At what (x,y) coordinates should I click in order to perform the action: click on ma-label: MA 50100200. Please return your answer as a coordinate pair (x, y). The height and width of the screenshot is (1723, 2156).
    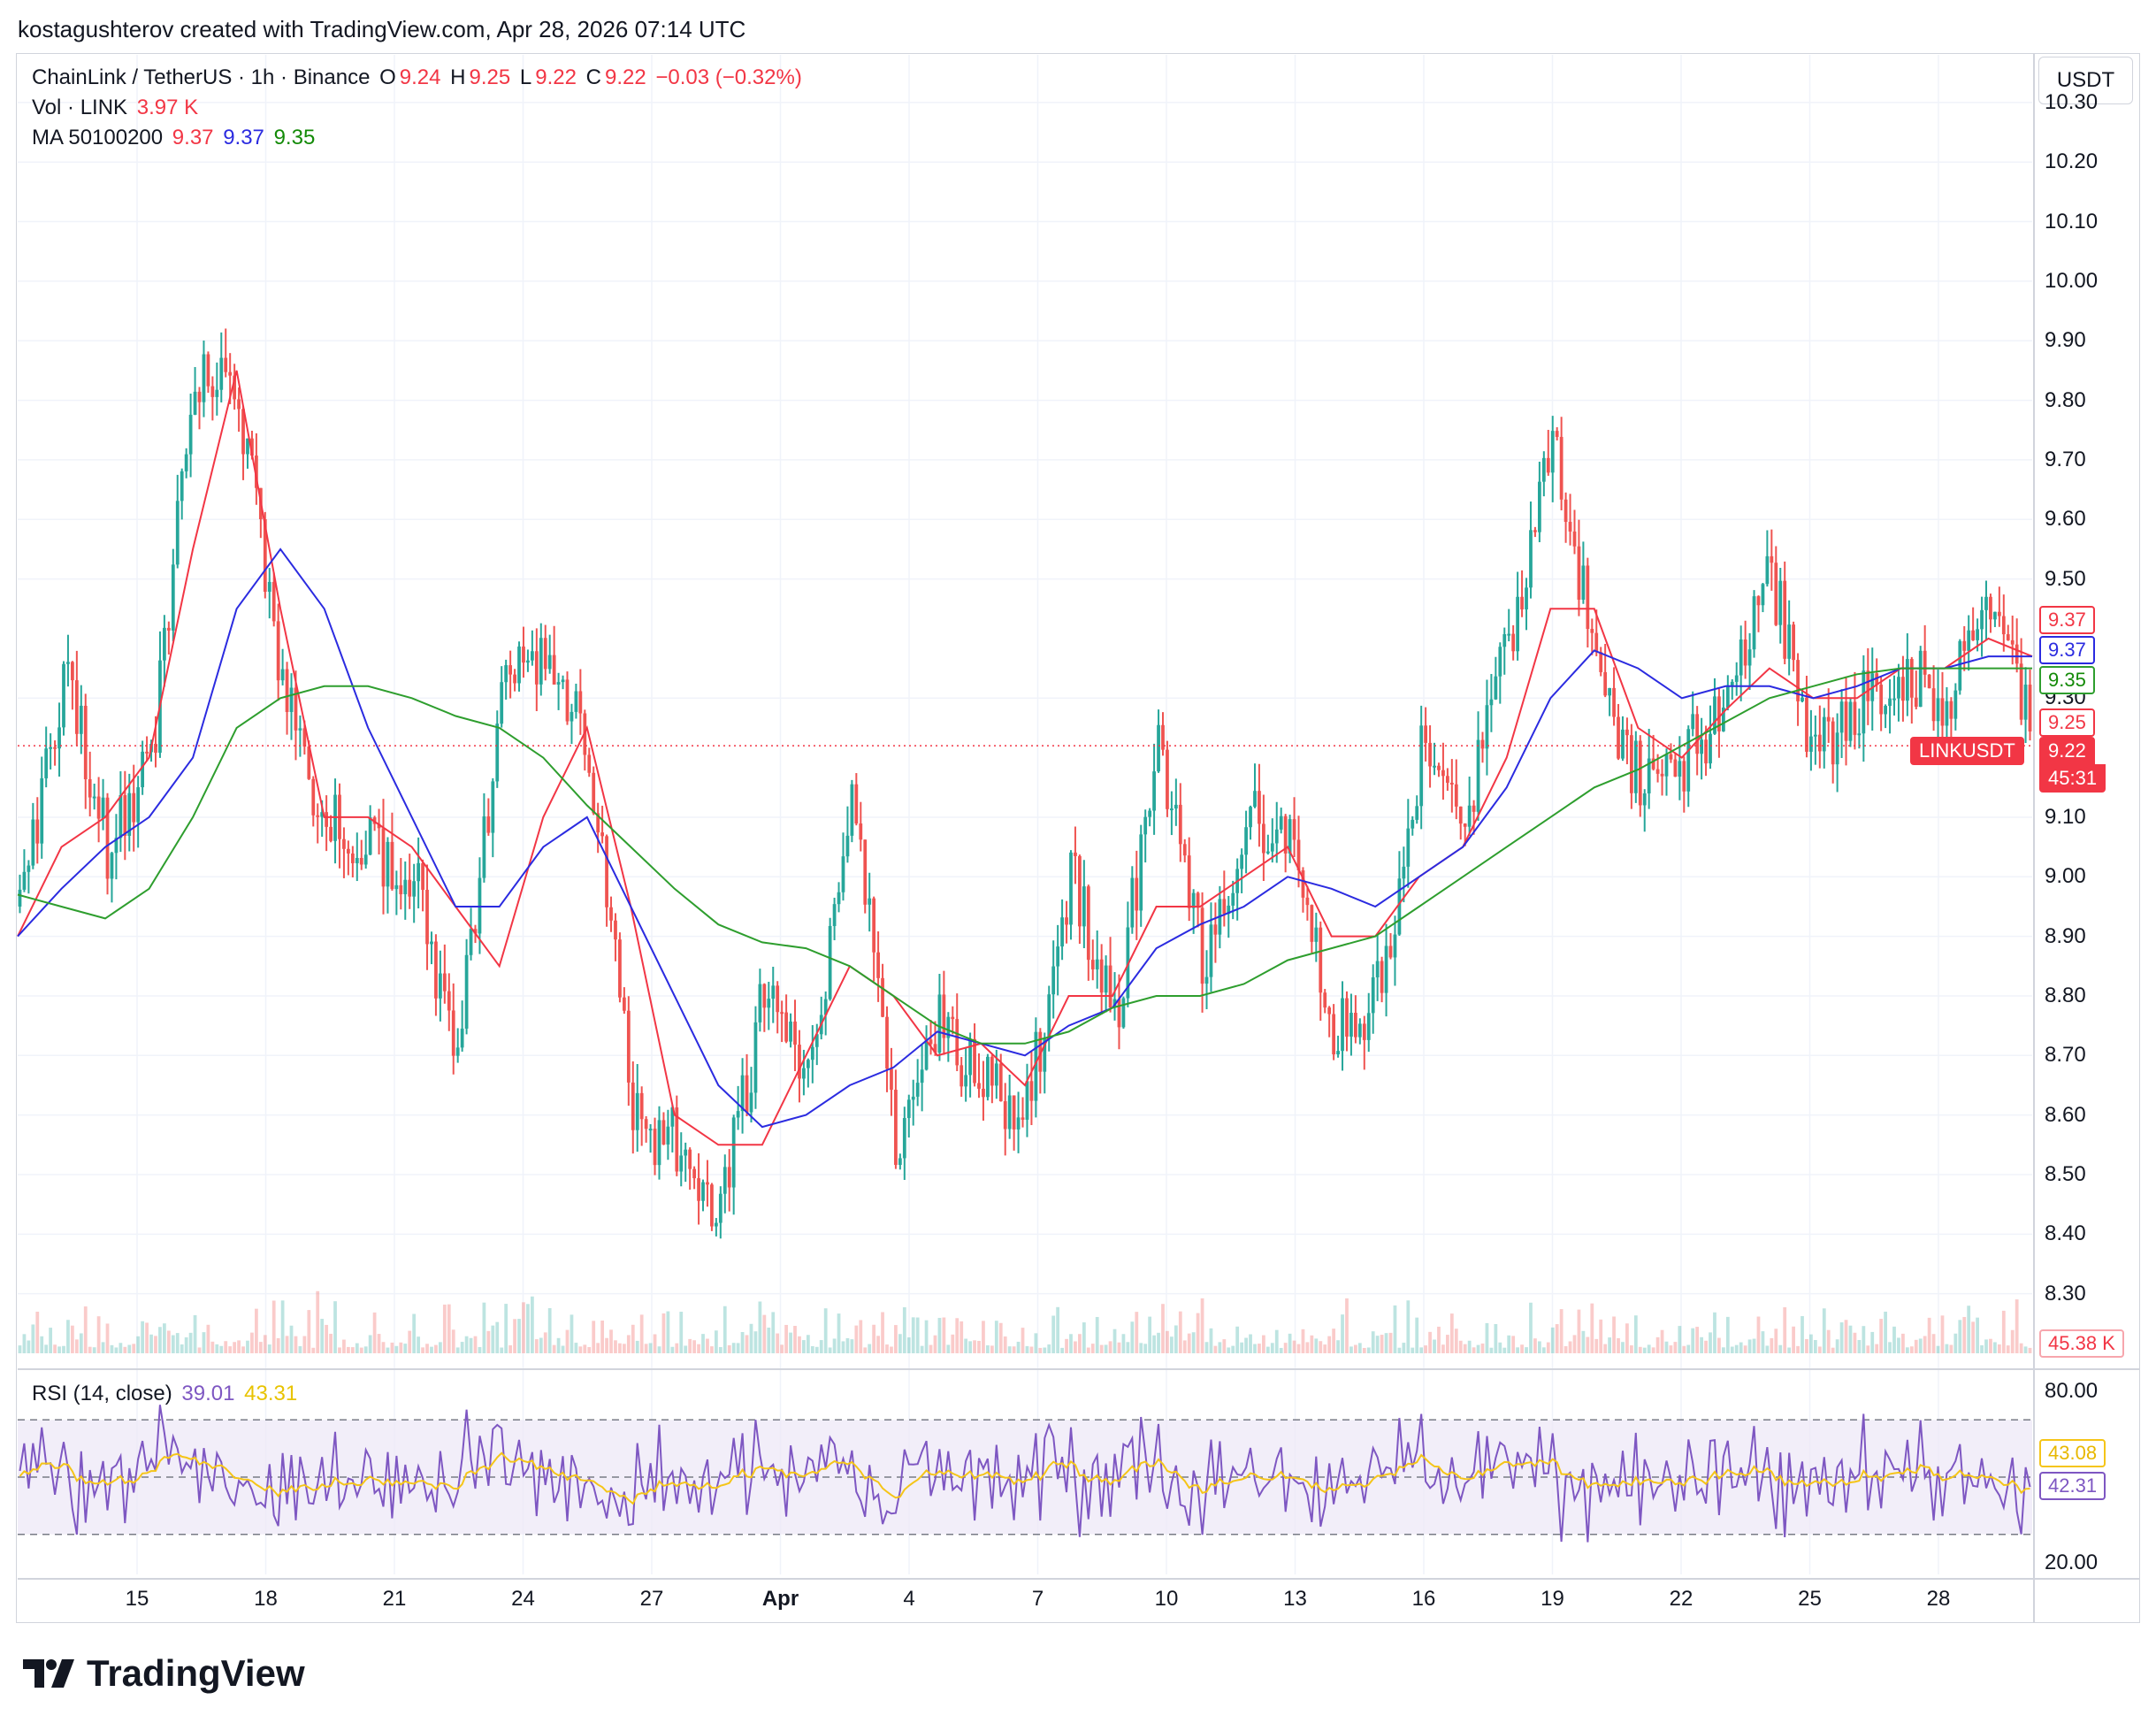
    Looking at the image, I should click on (98, 137).